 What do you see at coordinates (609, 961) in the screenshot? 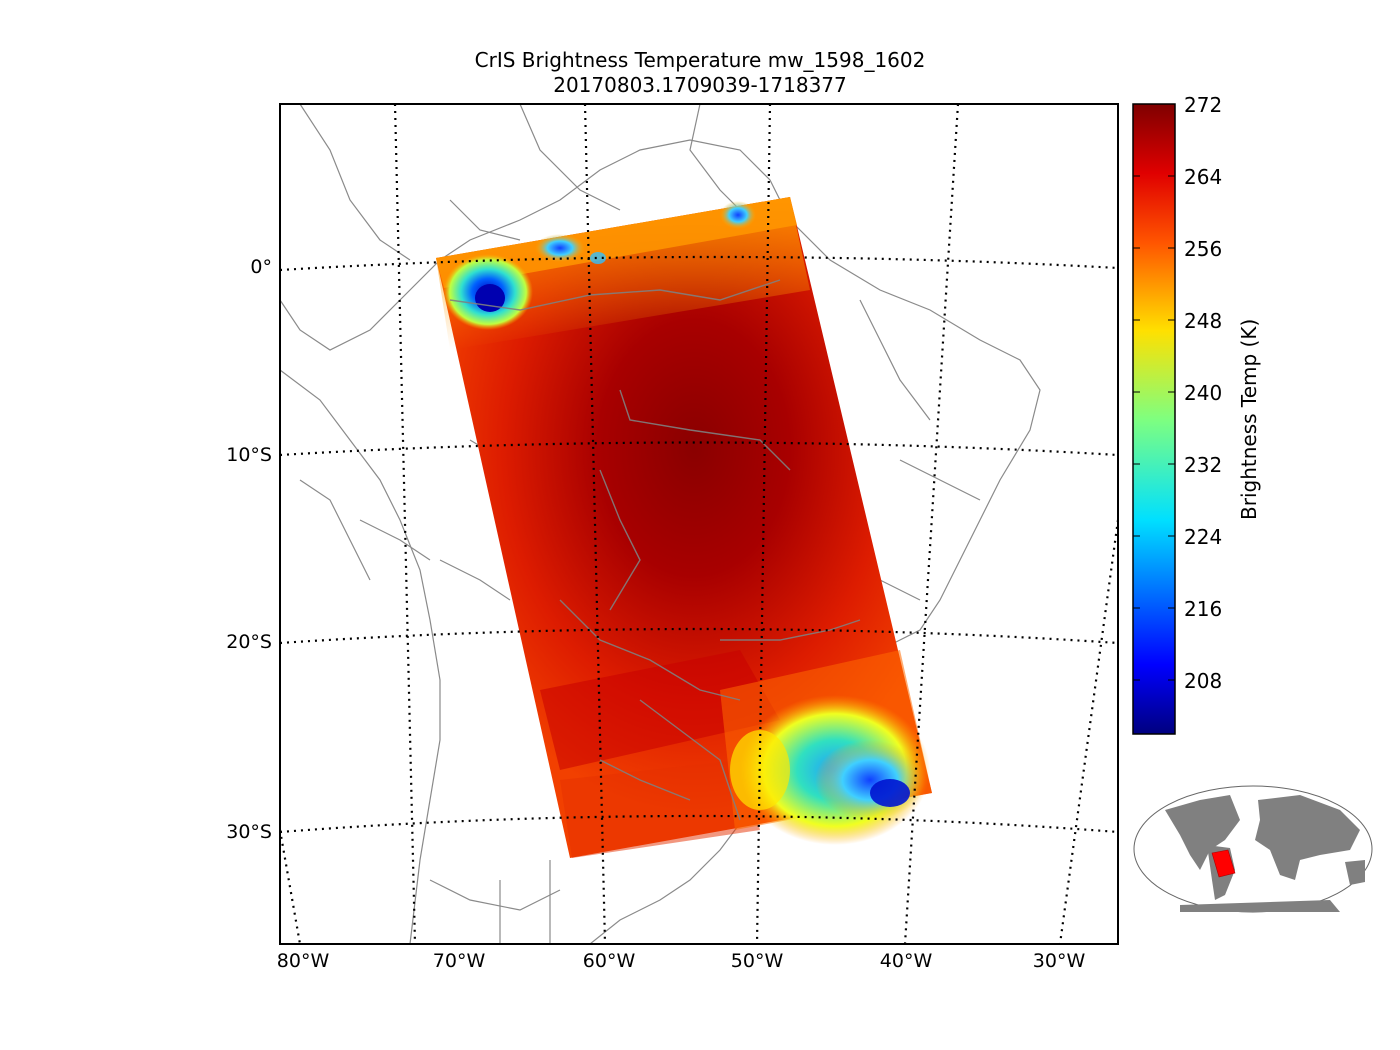
I see `lon-label-60w: 60°W` at bounding box center [609, 961].